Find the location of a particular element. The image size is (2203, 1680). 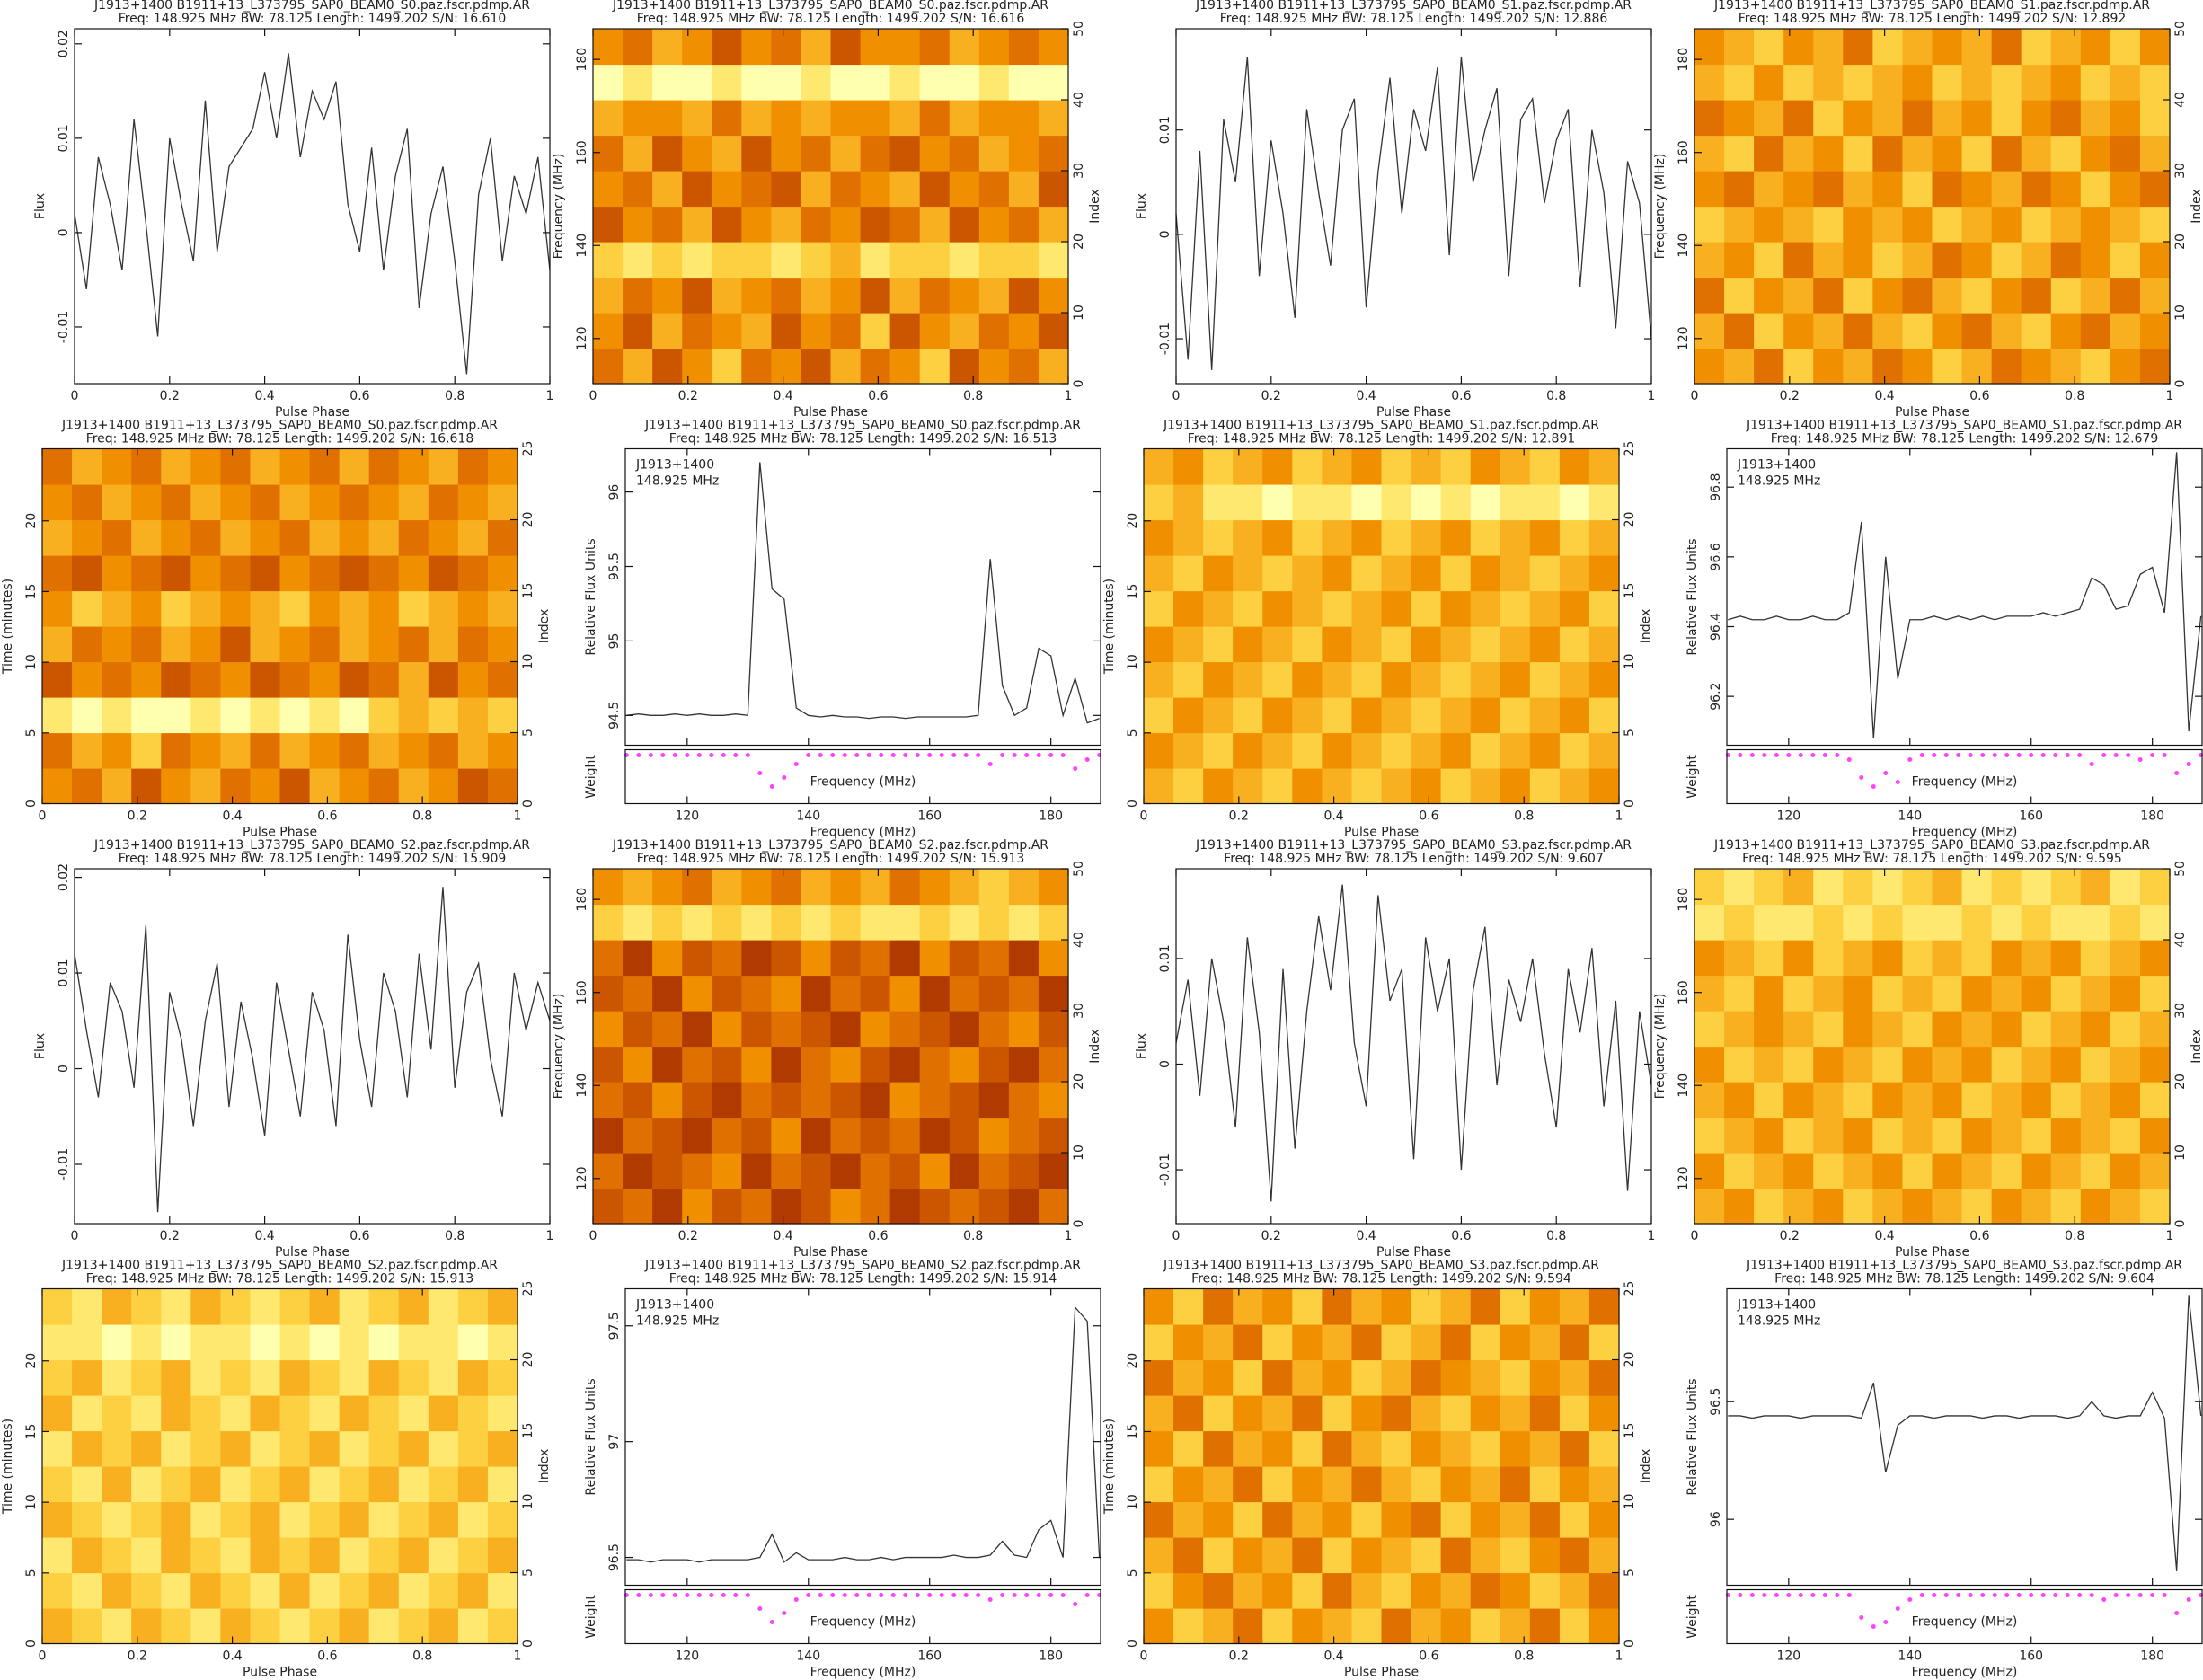

y2-tick-label: 20 is located at coordinates (1079, 242).